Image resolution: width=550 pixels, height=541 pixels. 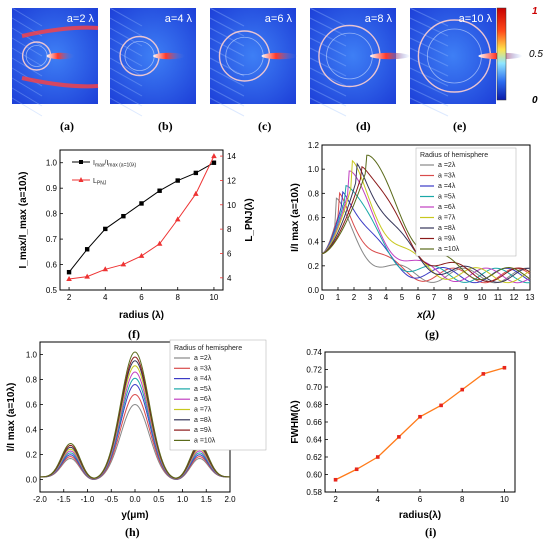 What do you see at coordinates (141, 315) in the screenshot?
I see `x-axis-label: radius (λ)` at bounding box center [141, 315].